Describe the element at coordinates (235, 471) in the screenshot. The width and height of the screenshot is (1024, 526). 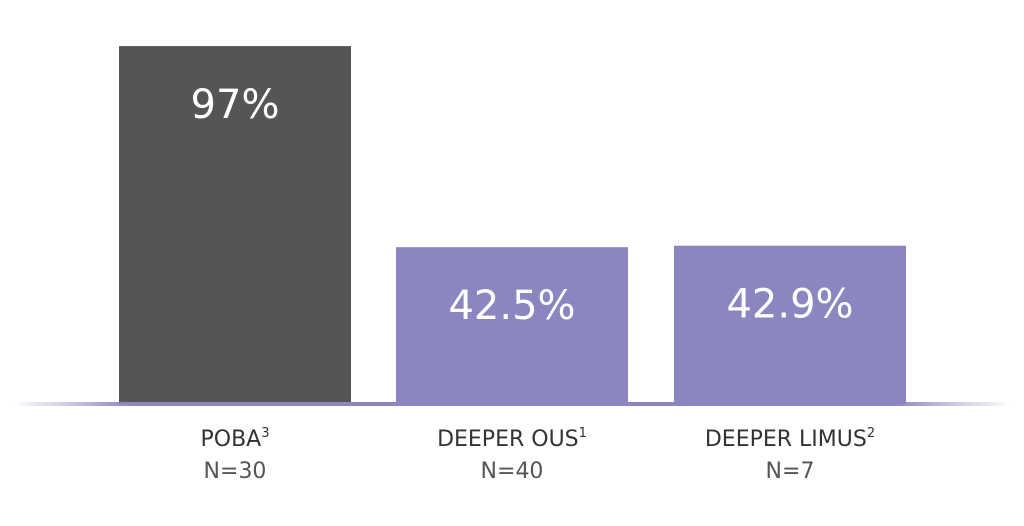
I see `sample-size-label: N=30` at that location.